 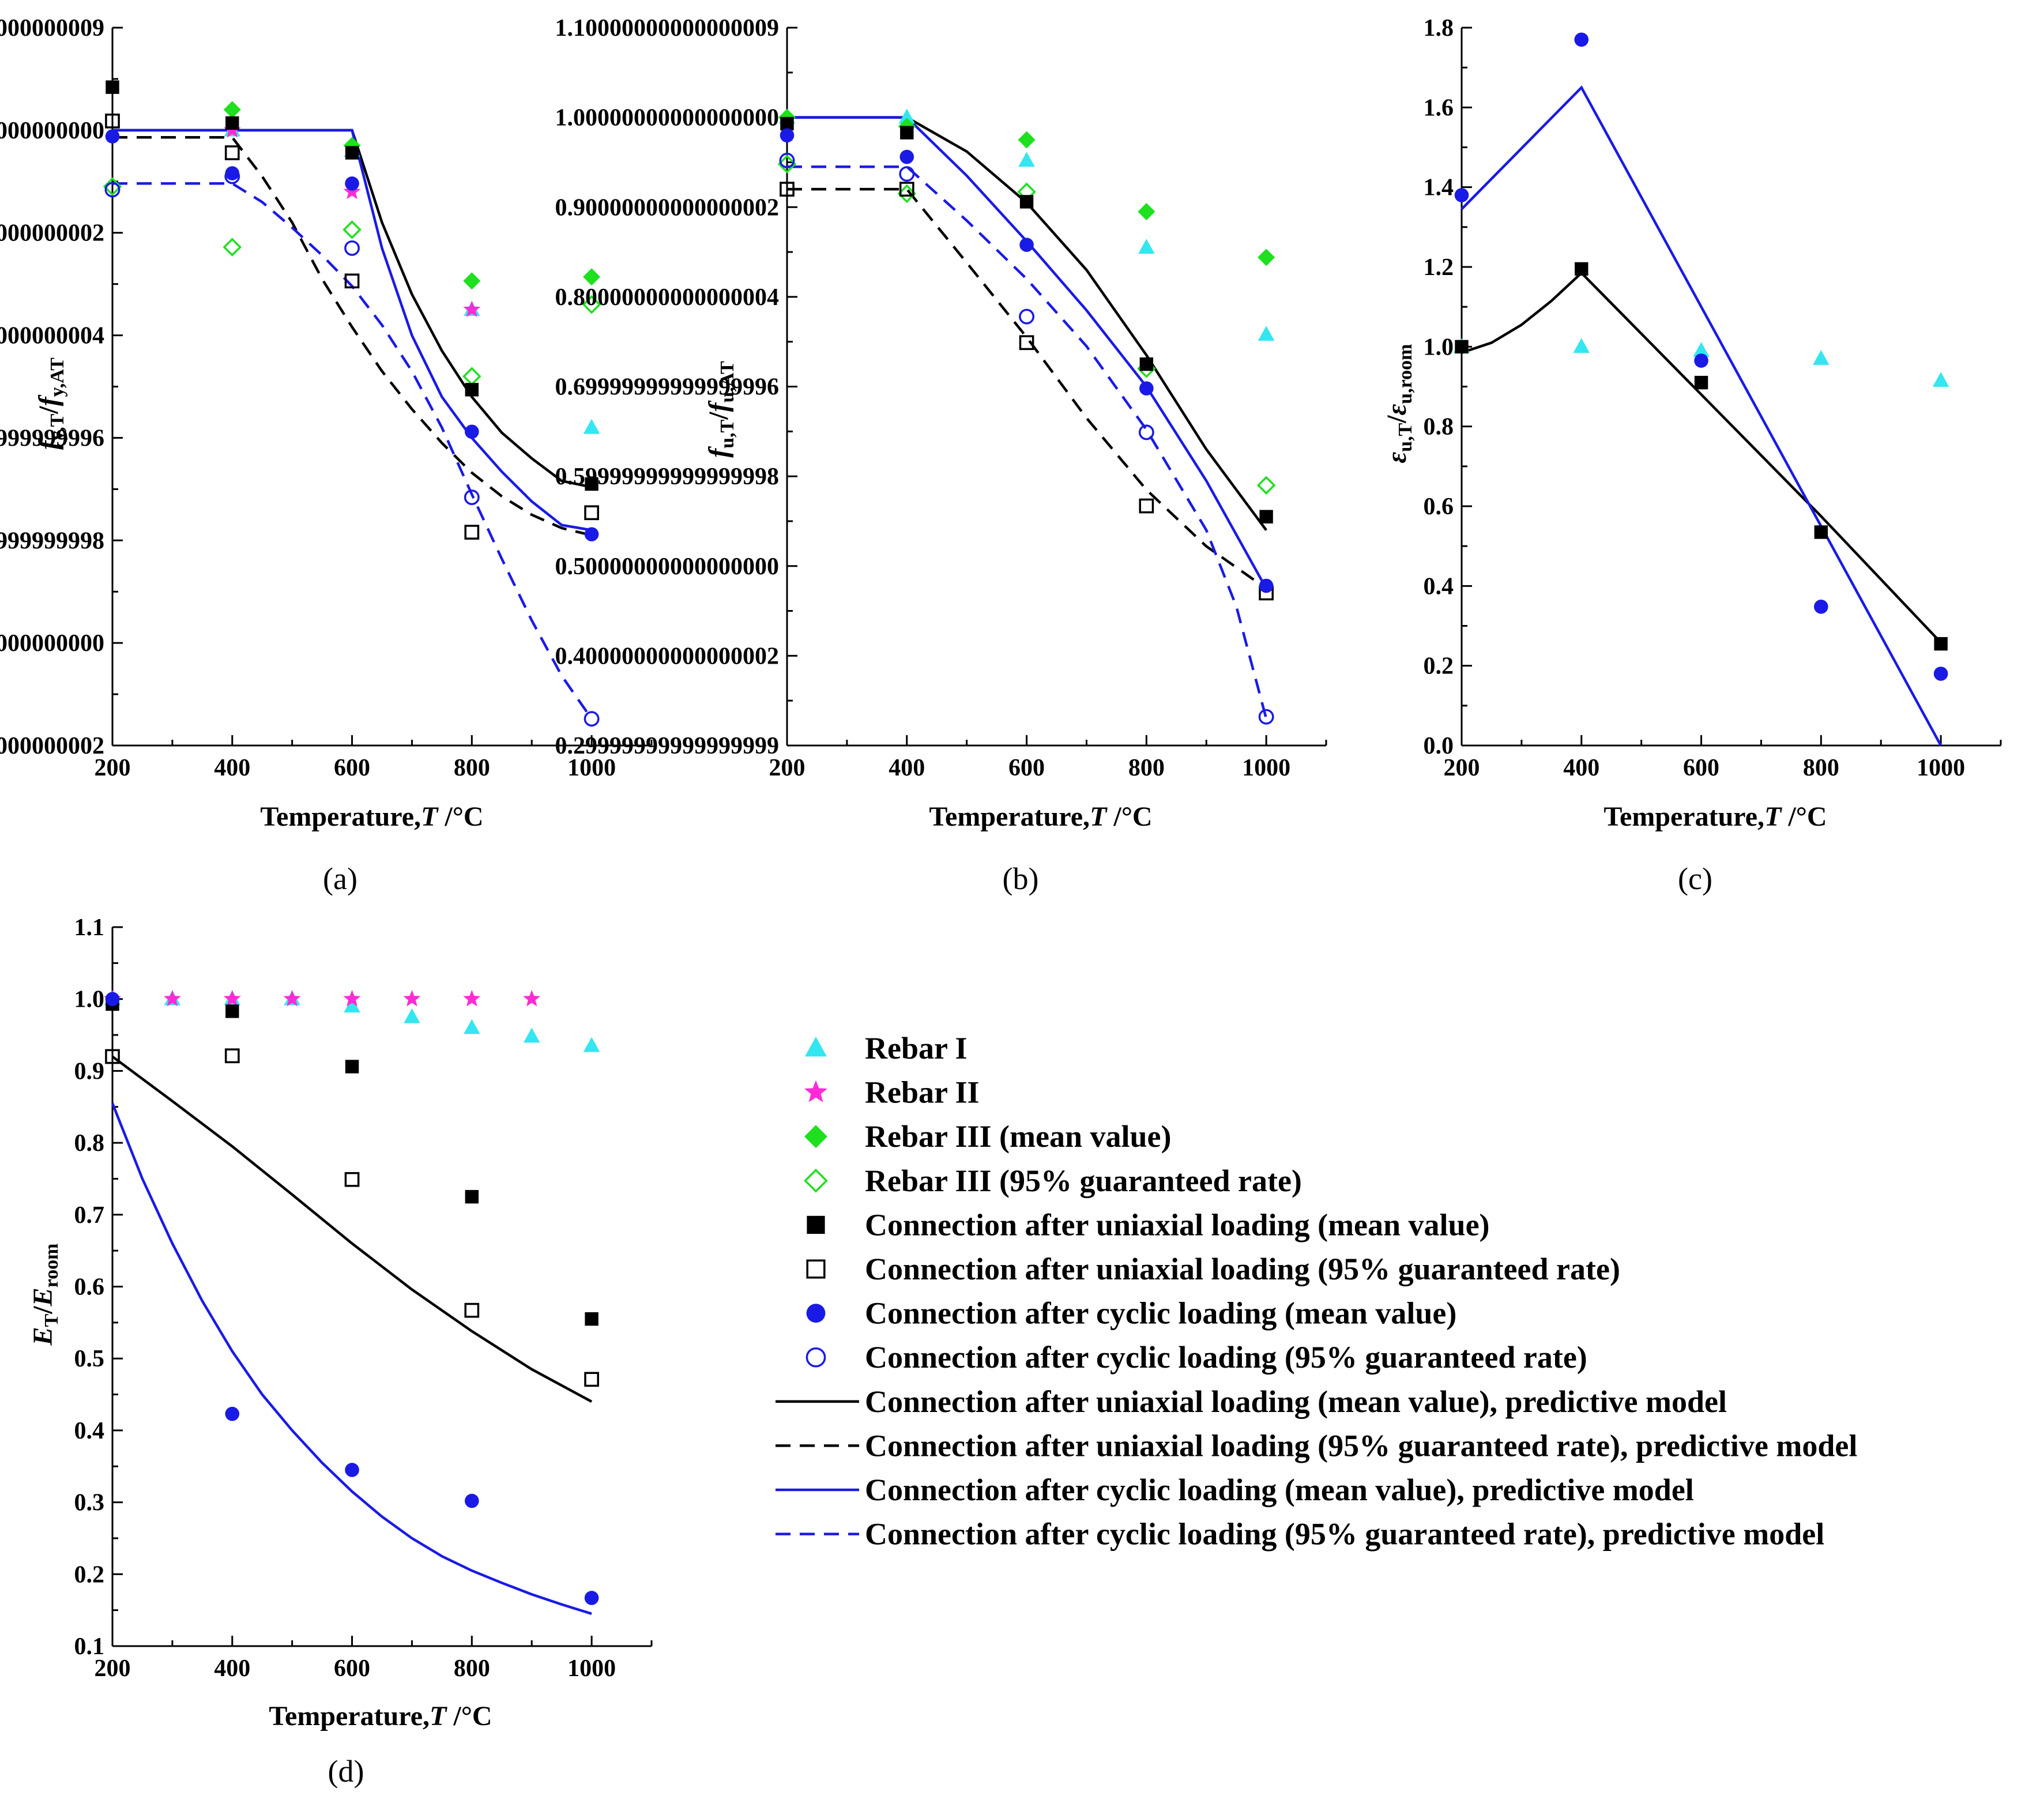 What do you see at coordinates (591, 1668) in the screenshot?
I see `panel-d-x-tick-label: 1000` at bounding box center [591, 1668].